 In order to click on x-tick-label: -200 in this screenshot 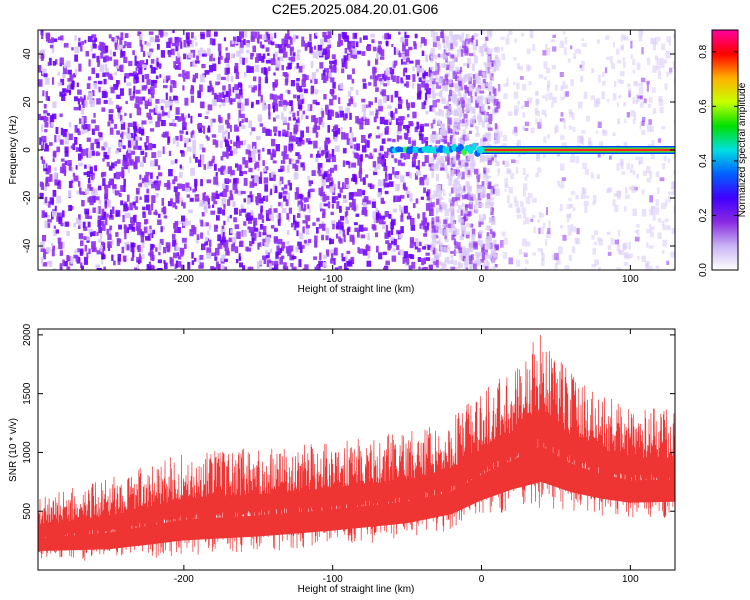, I will do `click(184, 579)`.